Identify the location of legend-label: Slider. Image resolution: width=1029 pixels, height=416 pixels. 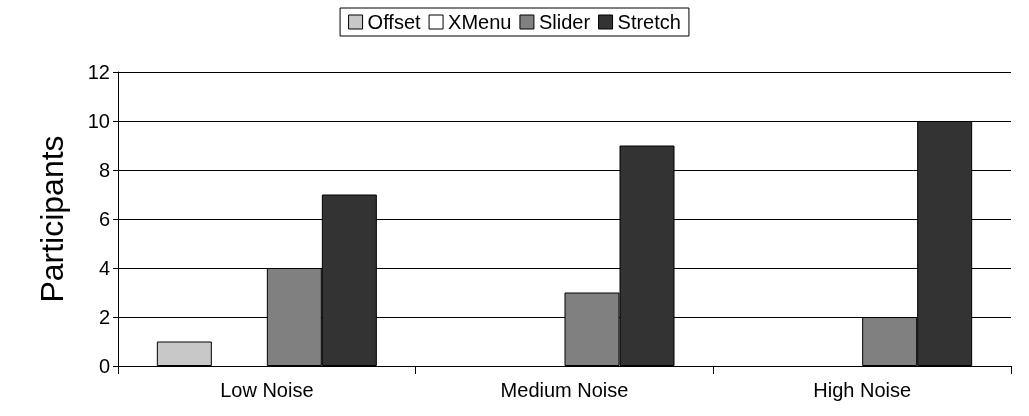
(564, 22).